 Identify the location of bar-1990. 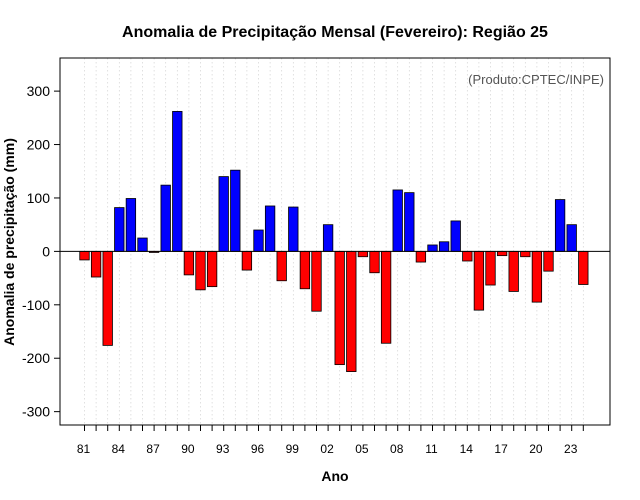
(189, 263).